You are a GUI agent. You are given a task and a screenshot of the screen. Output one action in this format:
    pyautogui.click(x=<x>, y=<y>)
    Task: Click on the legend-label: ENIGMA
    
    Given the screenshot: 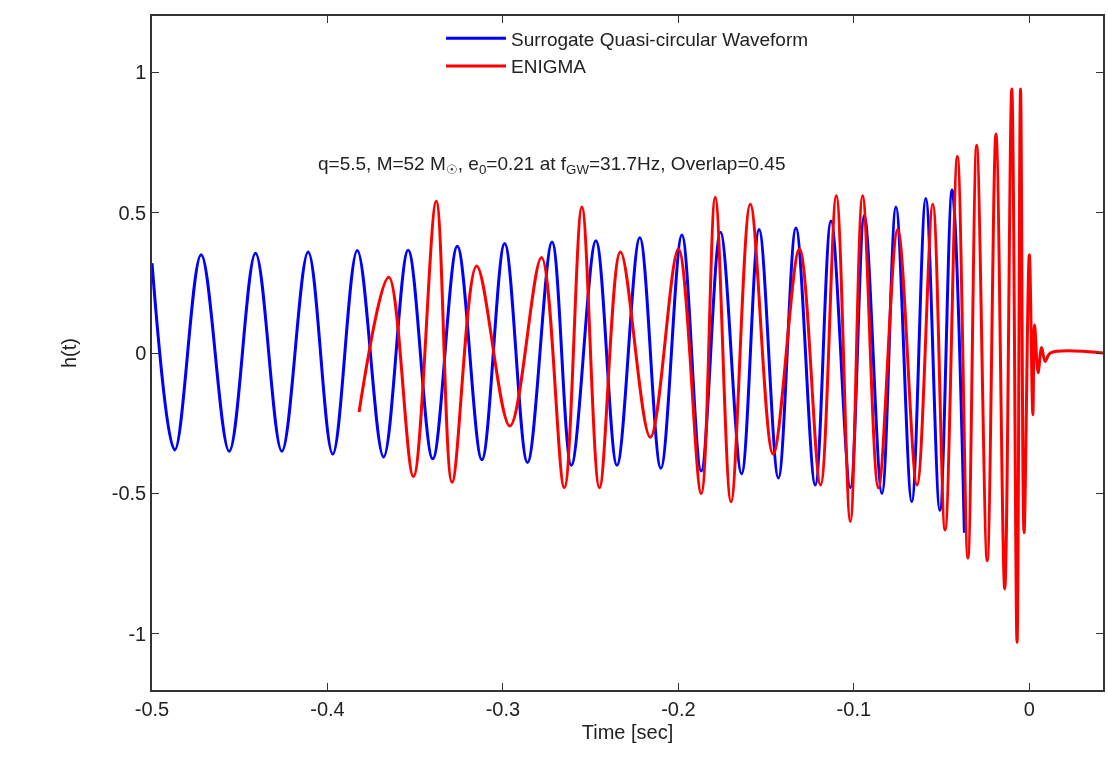 What is the action you would take?
    pyautogui.click(x=549, y=67)
    